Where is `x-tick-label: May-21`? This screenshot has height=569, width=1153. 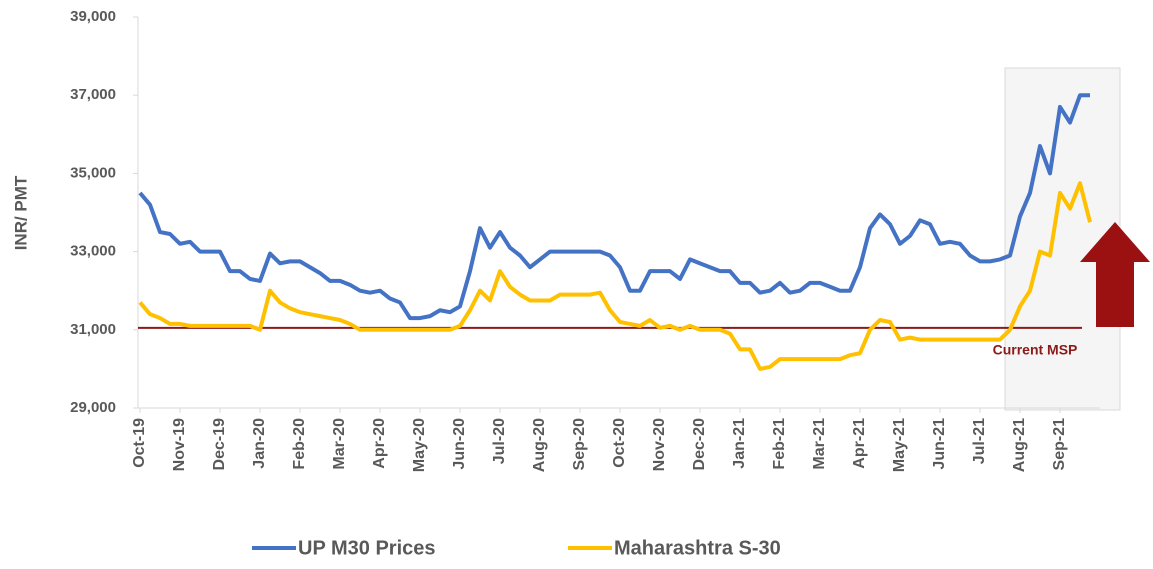
x-tick-label: May-21 is located at coordinates (899, 445).